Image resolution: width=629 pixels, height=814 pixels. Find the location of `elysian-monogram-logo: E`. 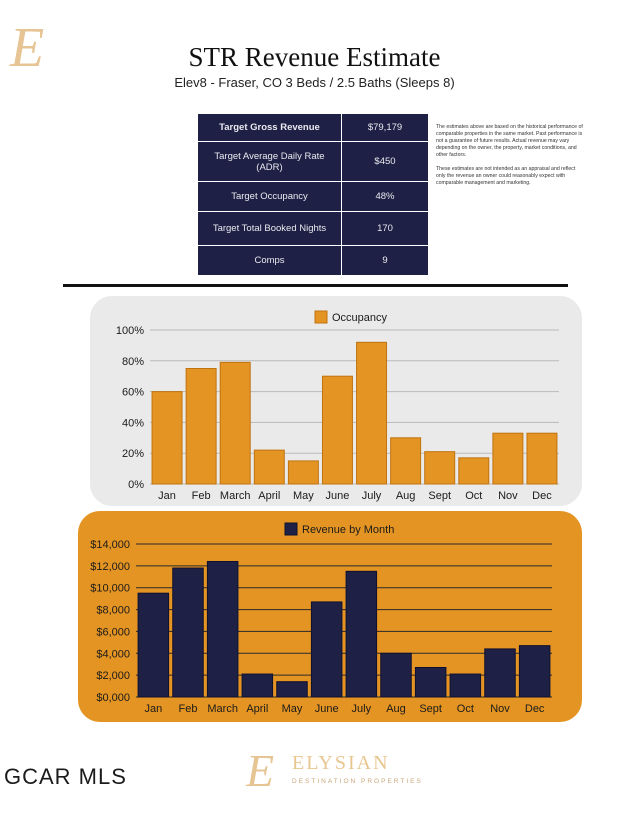

elysian-monogram-logo: E is located at coordinates (26, 47).